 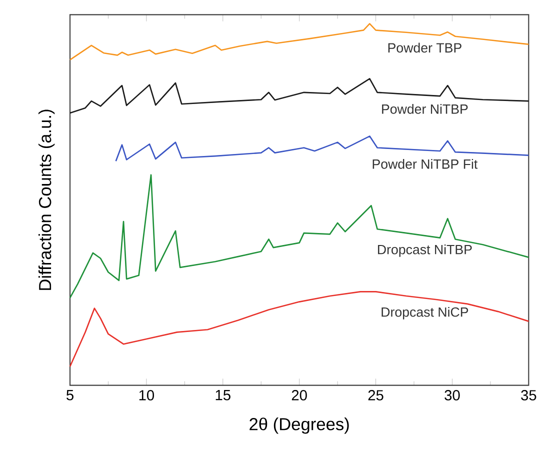 What do you see at coordinates (146, 395) in the screenshot?
I see `x-tick-label: 10` at bounding box center [146, 395].